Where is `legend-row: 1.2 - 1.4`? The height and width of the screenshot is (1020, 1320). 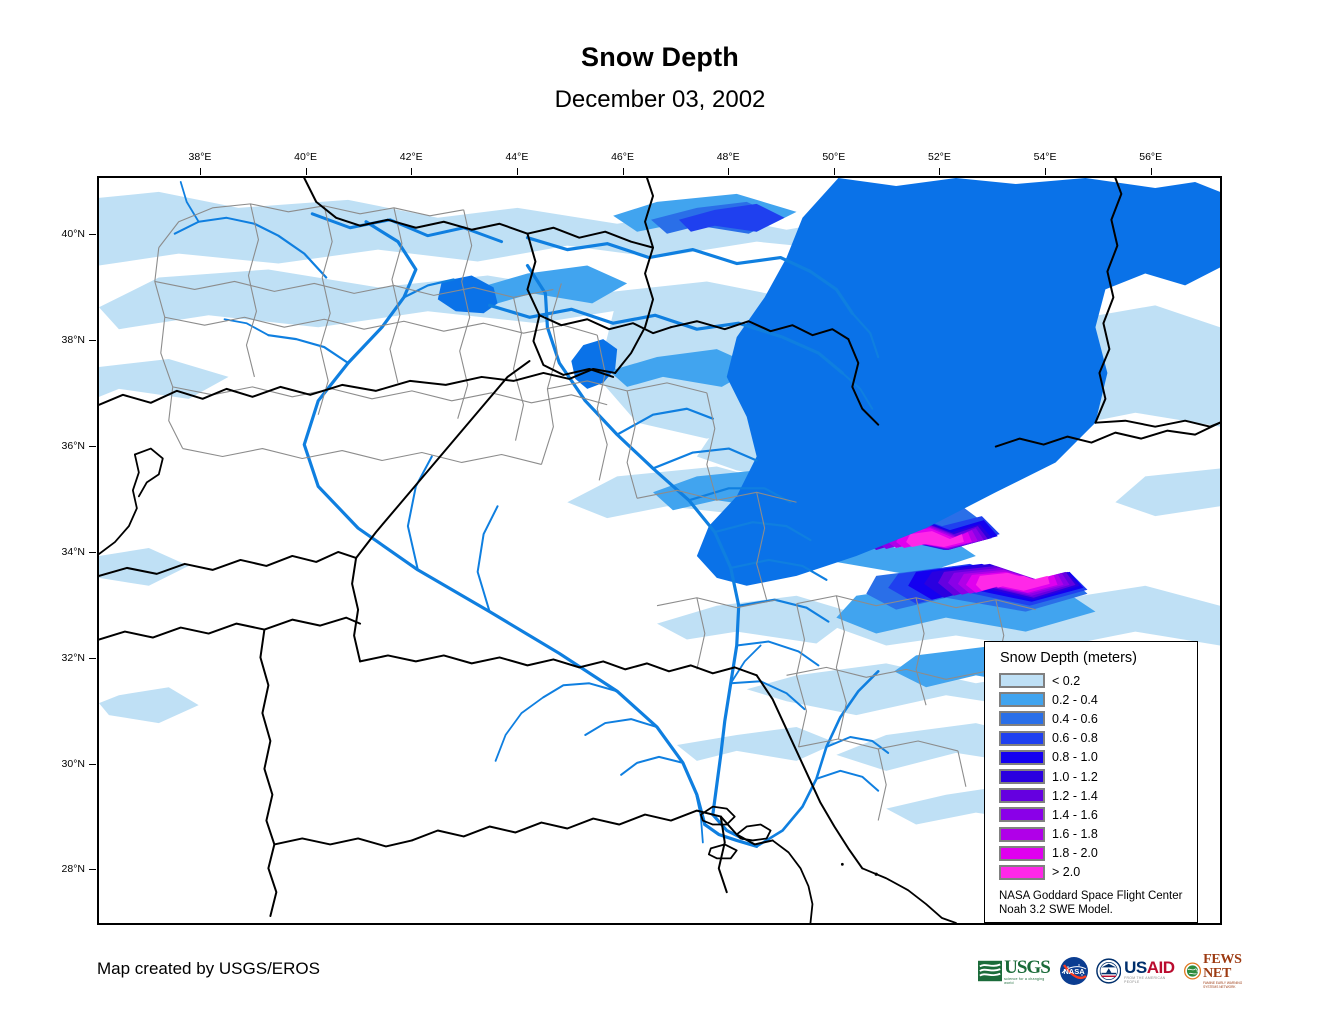
legend-row: 1.2 - 1.4 is located at coordinates (1098, 795).